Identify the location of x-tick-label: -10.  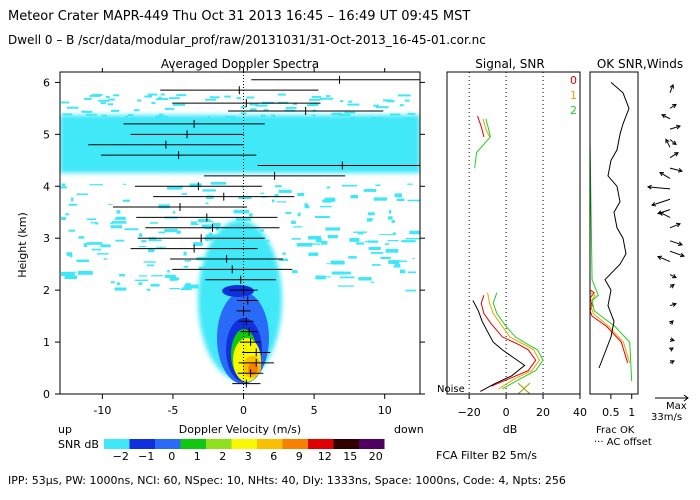
(102, 410).